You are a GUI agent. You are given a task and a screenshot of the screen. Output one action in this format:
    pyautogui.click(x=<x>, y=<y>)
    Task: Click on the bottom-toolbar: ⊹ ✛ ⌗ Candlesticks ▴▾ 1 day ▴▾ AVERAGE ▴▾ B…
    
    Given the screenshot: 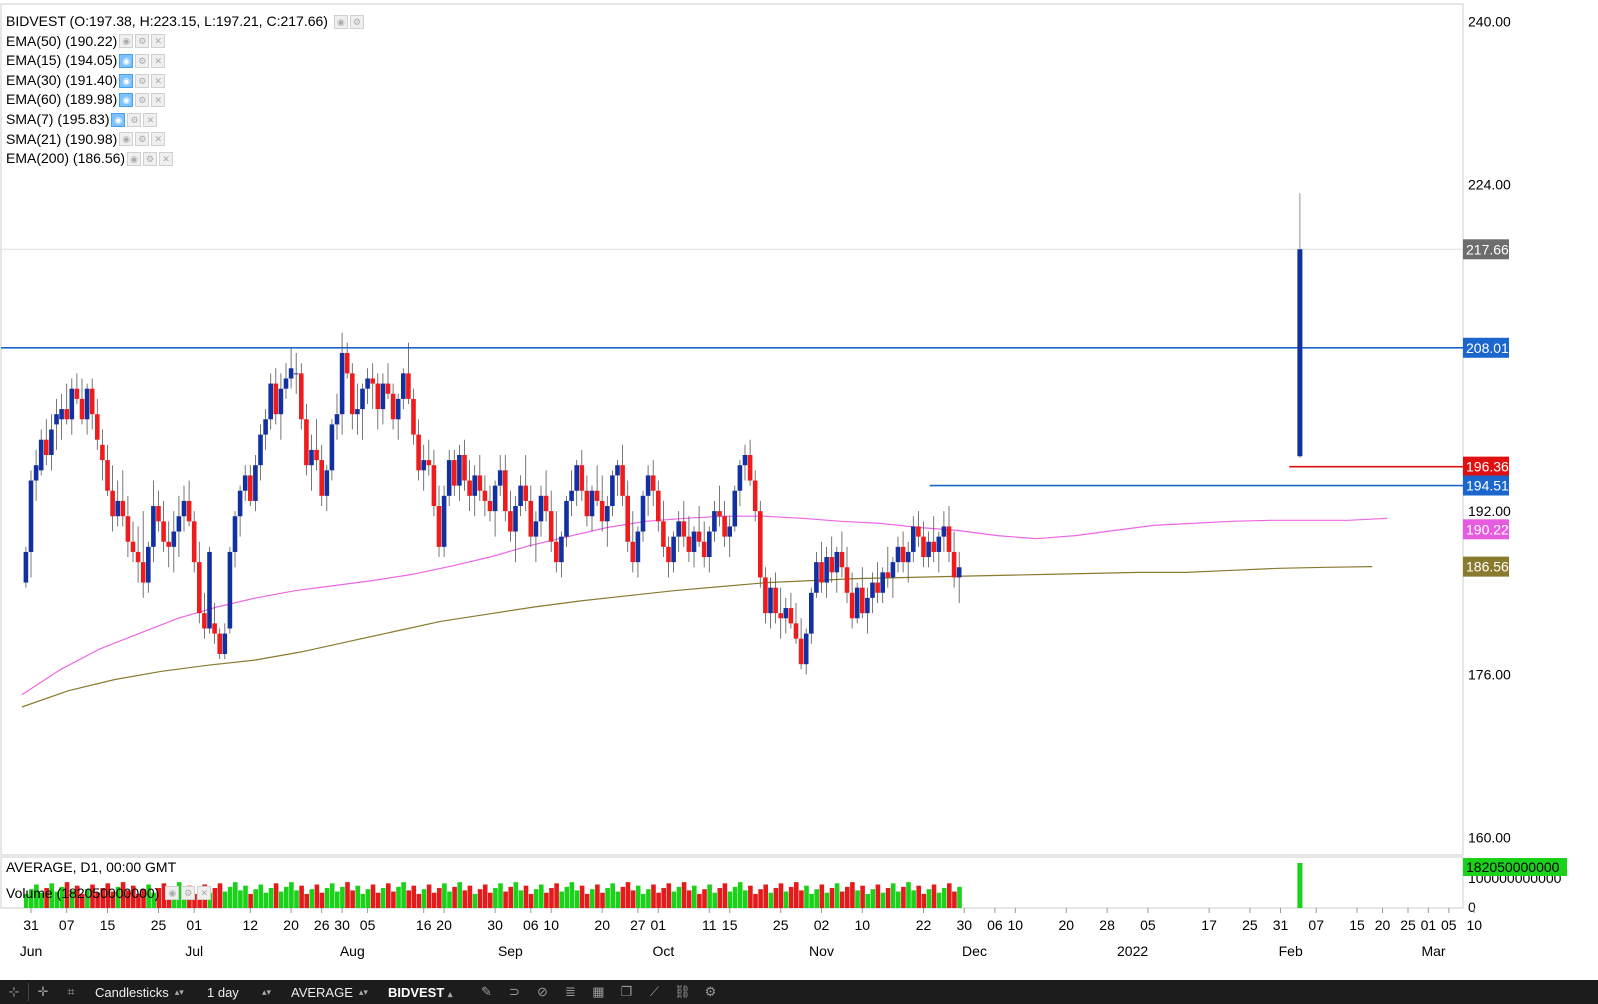 What is the action you would take?
    pyautogui.click(x=799, y=992)
    